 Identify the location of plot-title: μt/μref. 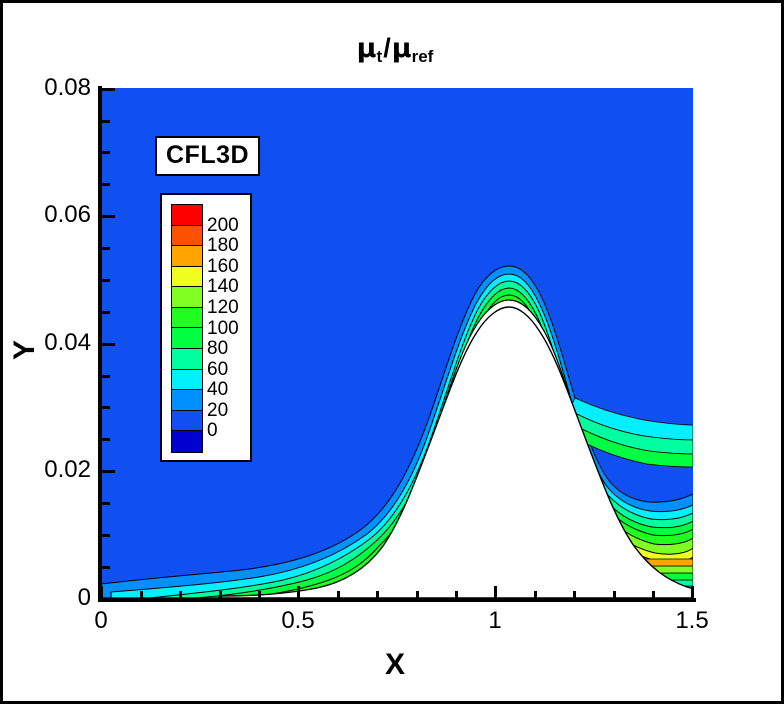
(393, 49).